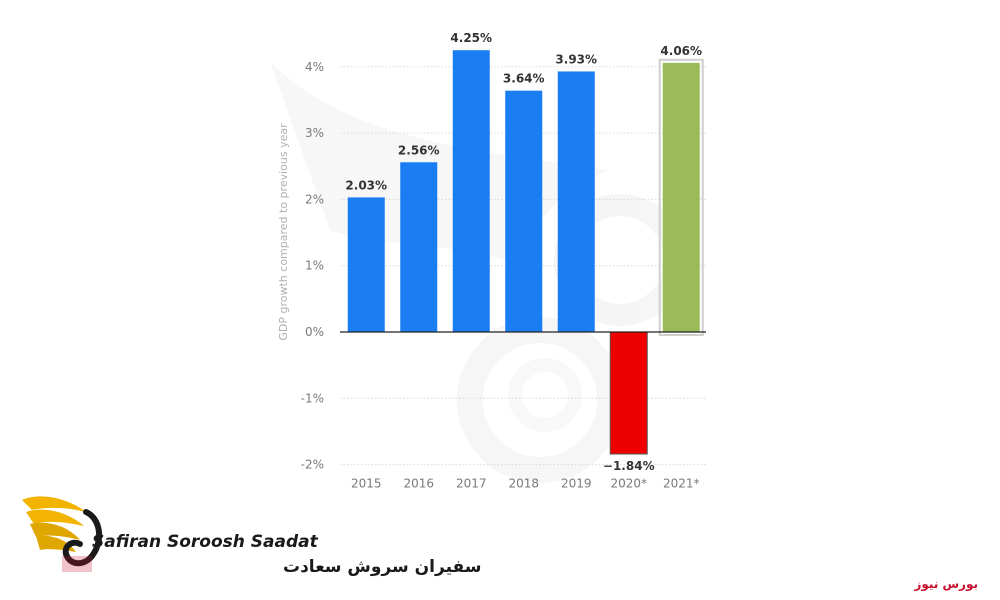 The width and height of the screenshot is (1000, 600). What do you see at coordinates (471, 484) in the screenshot?
I see `x-tick-label: 2017` at bounding box center [471, 484].